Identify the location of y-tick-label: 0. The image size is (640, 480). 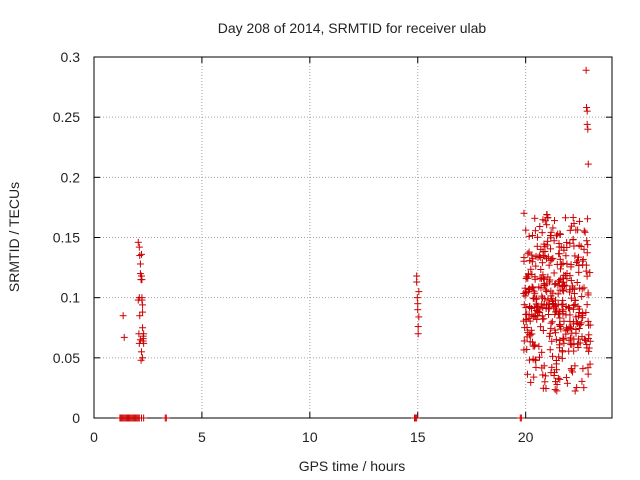
(76, 418).